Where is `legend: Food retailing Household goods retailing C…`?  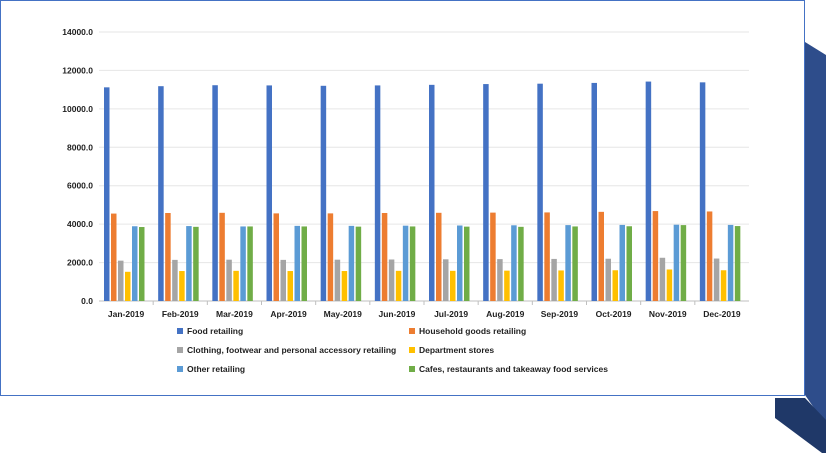 legend: Food retailing Household goods retailing C… is located at coordinates (392, 350).